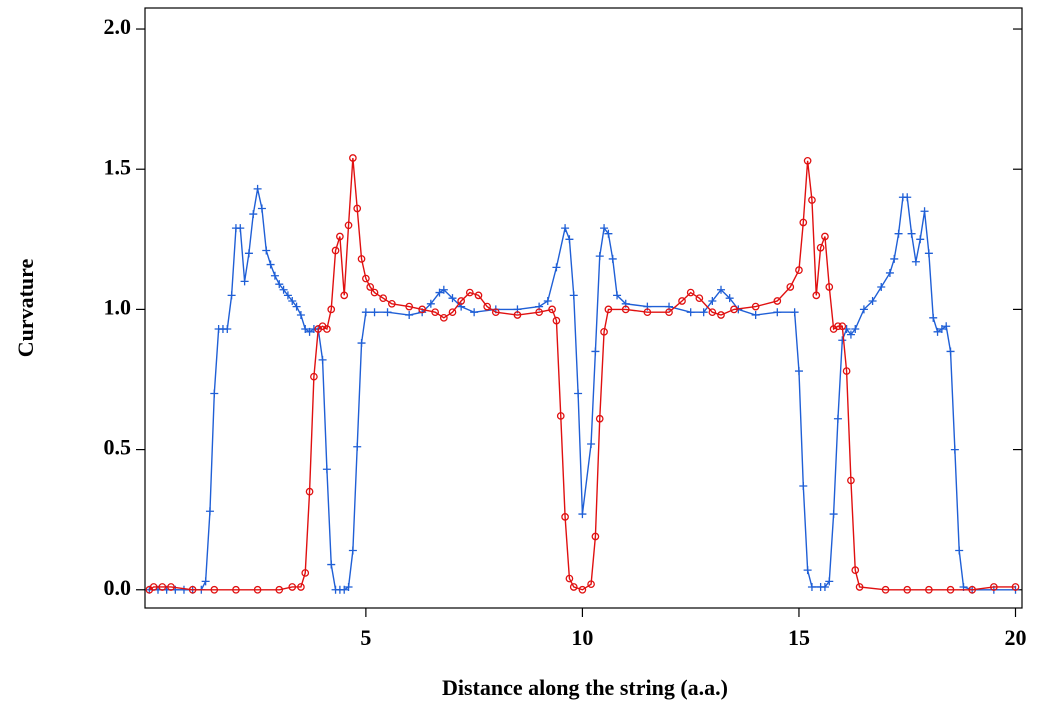 This screenshot has height=714, width=1041. I want to click on x-tick-label: 20, so click(1016, 637).